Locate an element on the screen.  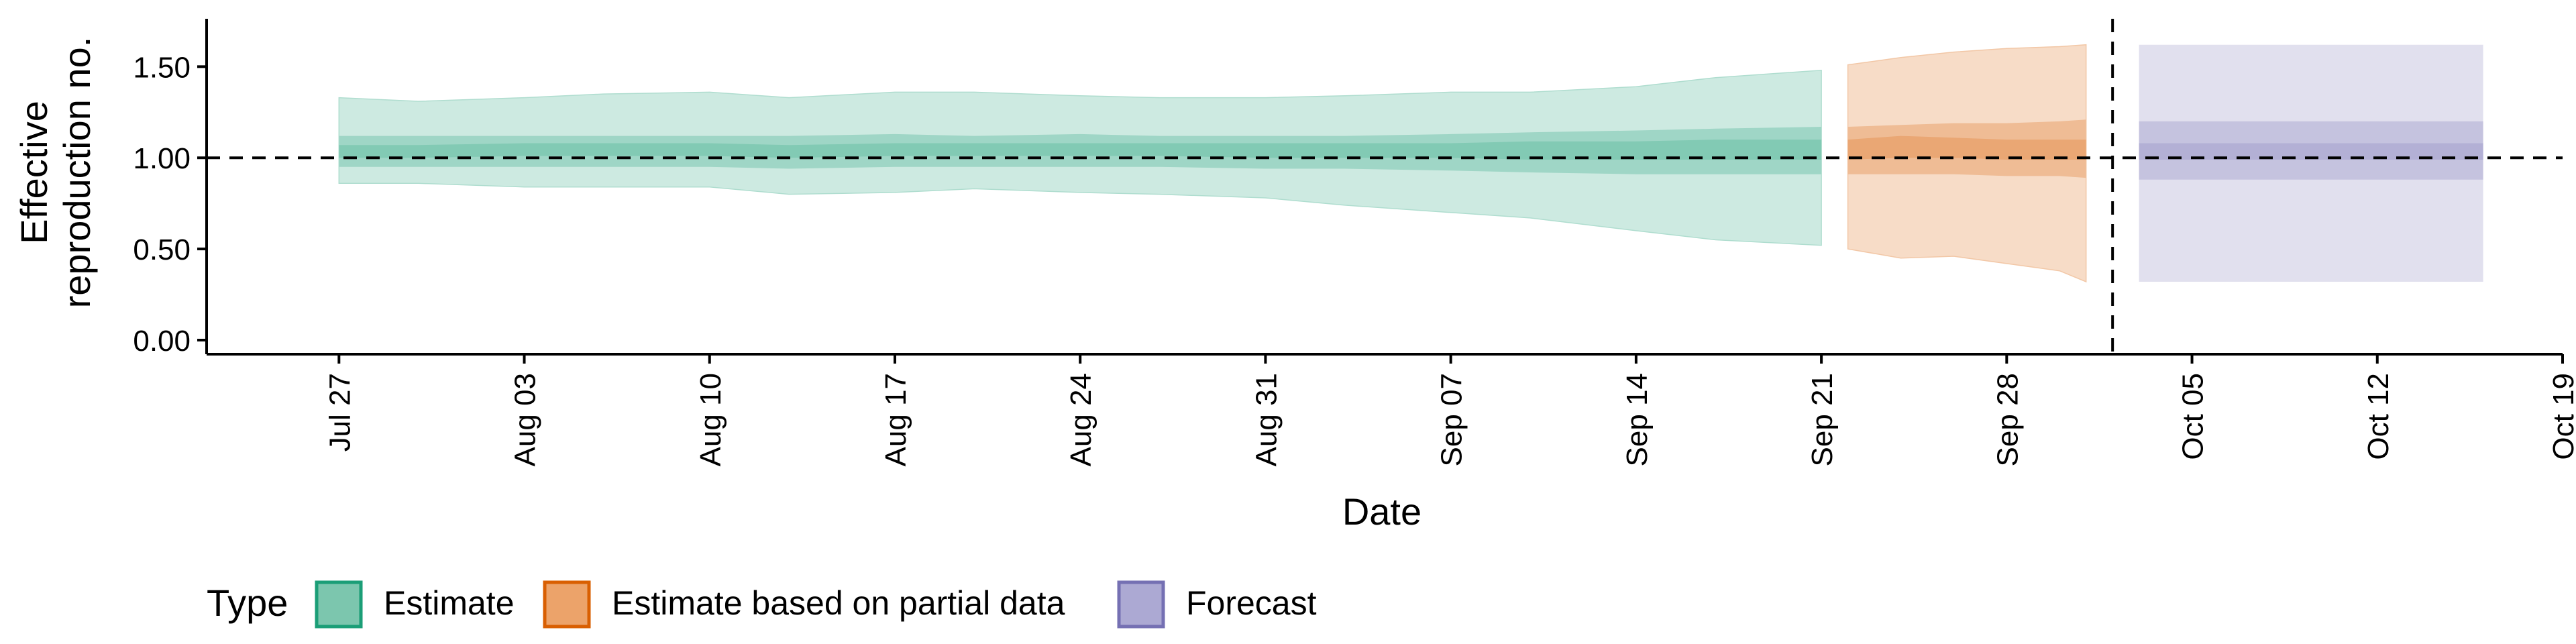
legend-label-partial: Estimate based on partial data is located at coordinates (838, 603).